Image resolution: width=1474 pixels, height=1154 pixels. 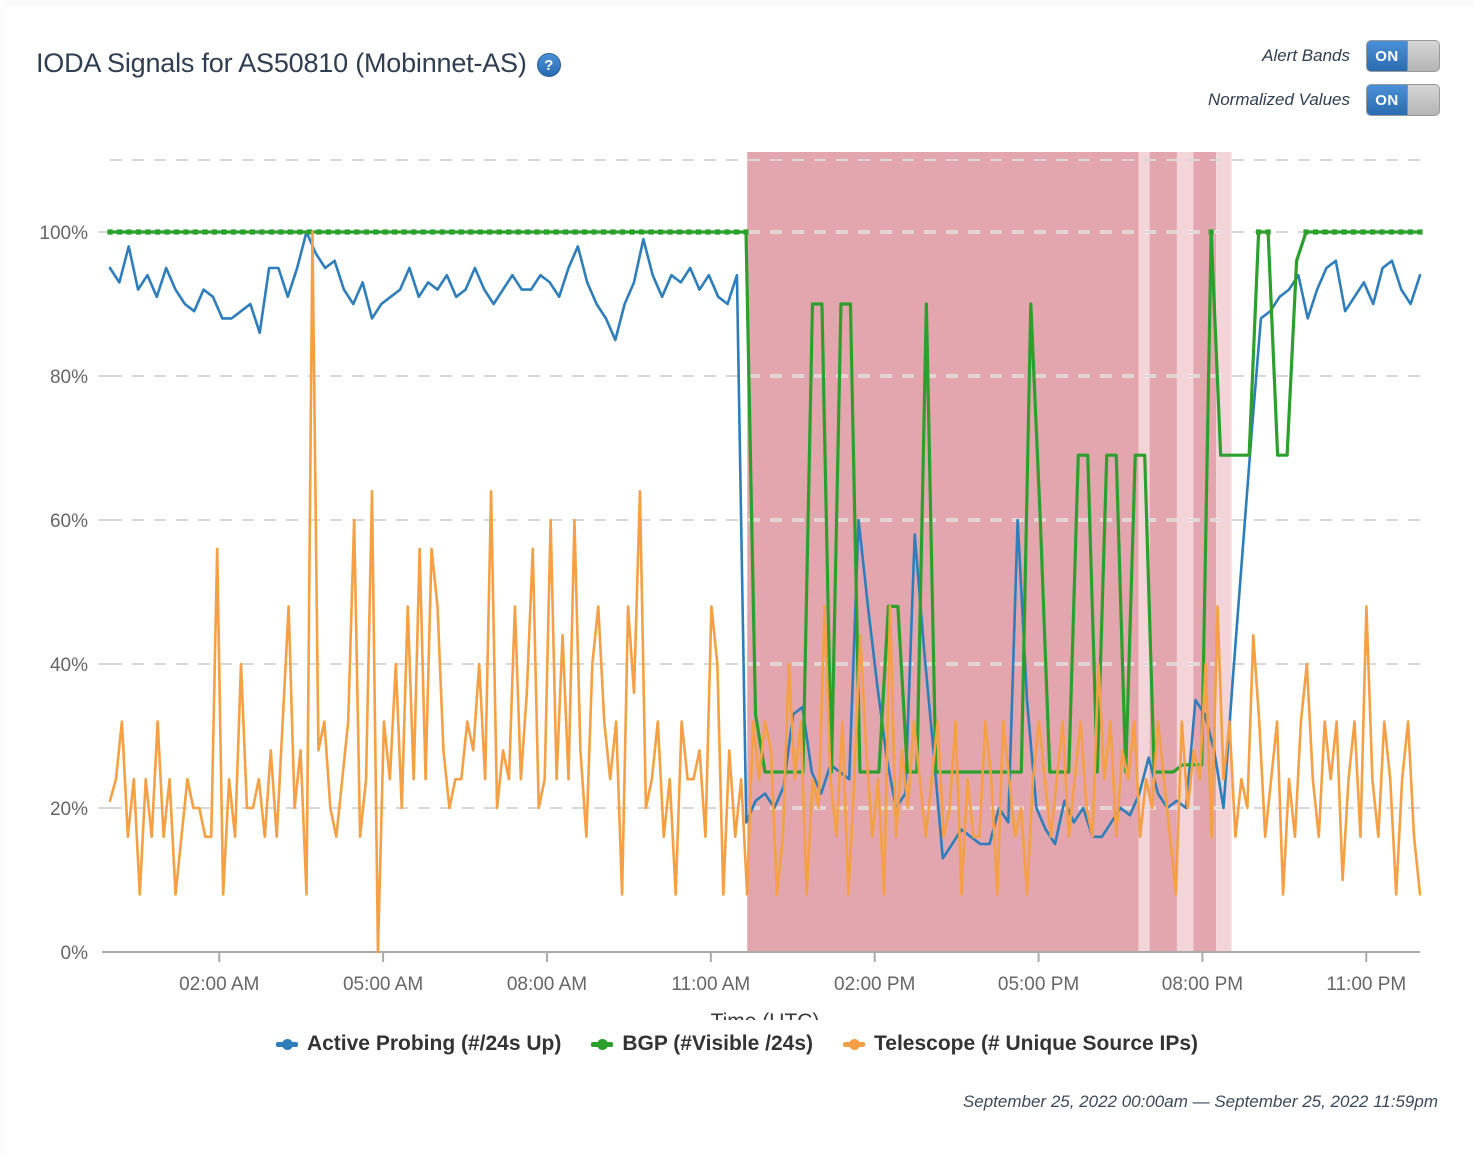 I want to click on x-tick-label-4: 02:00 PM, so click(x=874, y=984).